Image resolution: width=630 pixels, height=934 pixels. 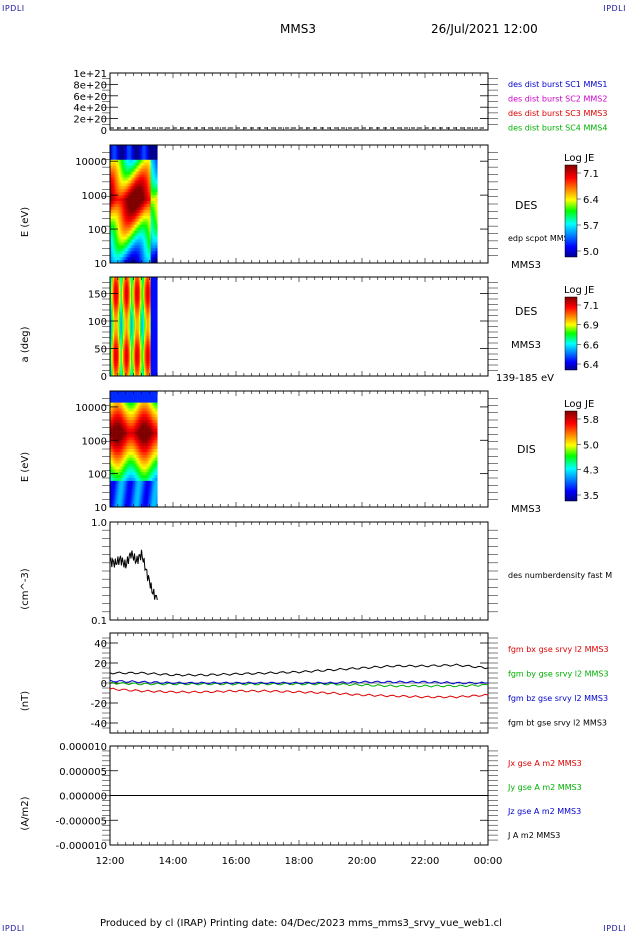 I want to click on dist-panel-ytick-label: 6e+20, so click(x=90, y=97).